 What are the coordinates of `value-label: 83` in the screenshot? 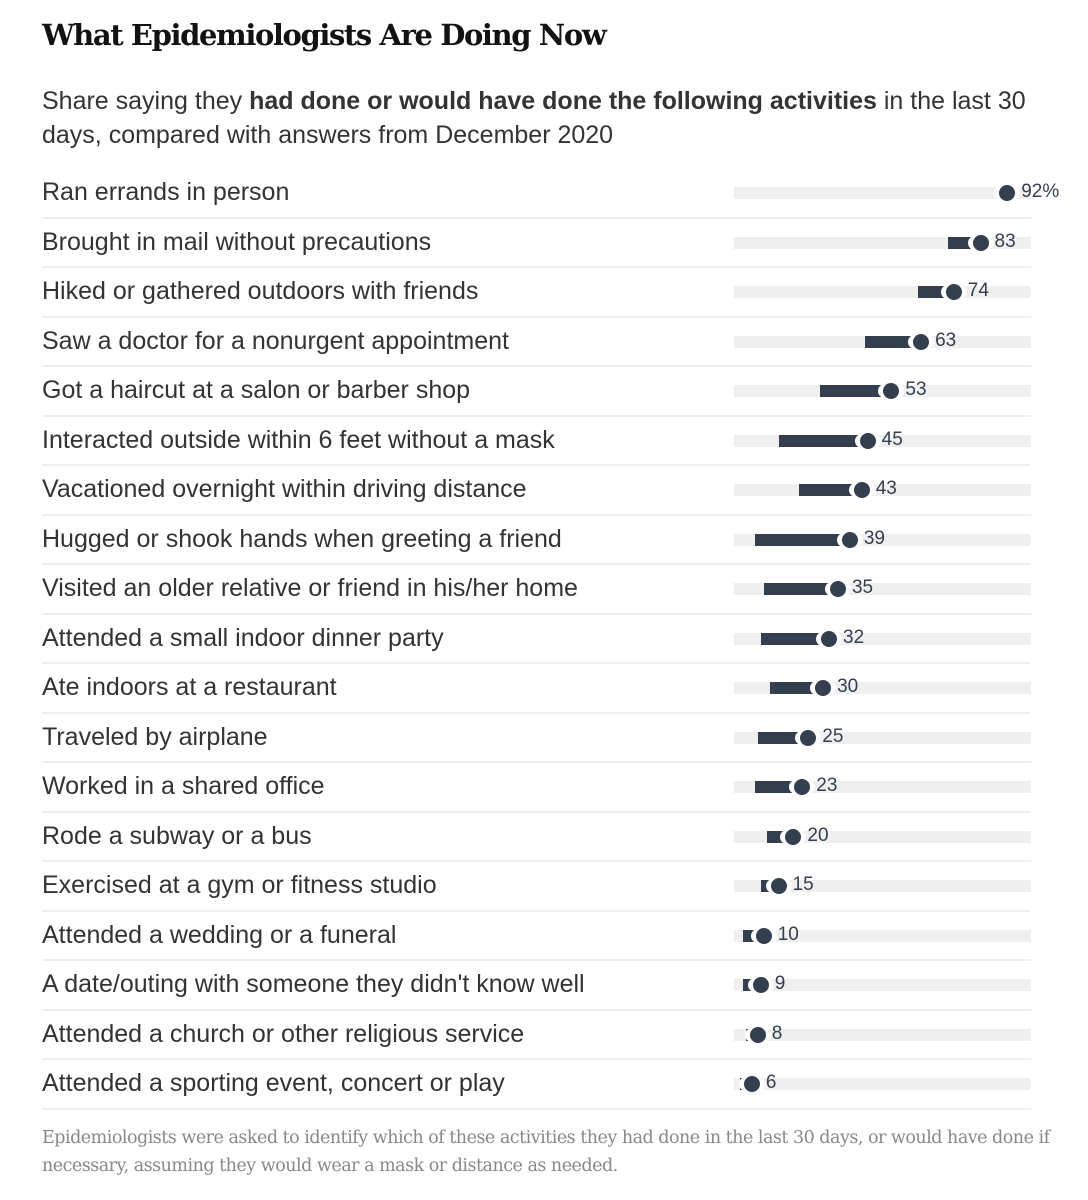 It's located at (1005, 241).